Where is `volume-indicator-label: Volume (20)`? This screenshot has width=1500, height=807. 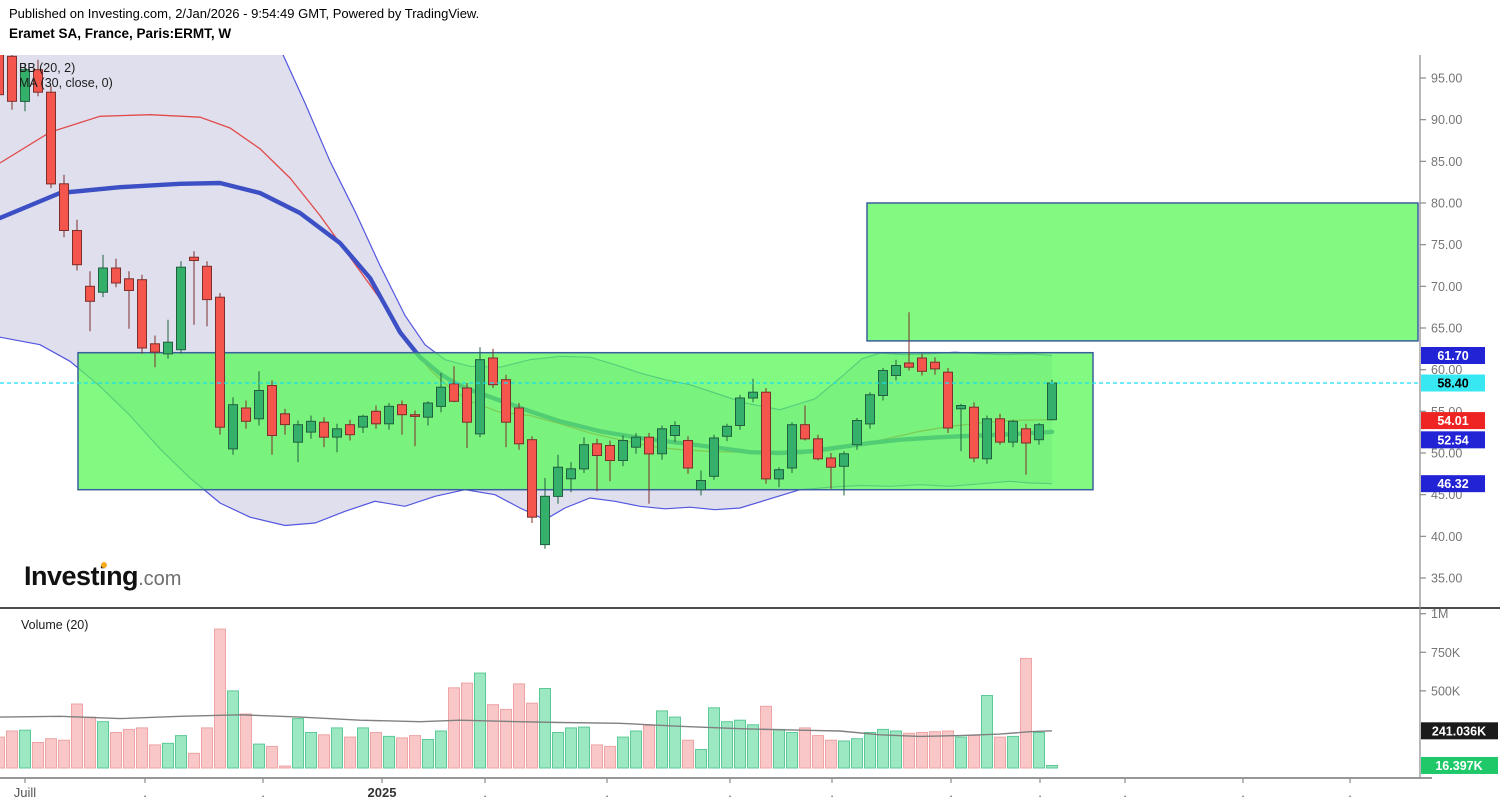
volume-indicator-label: Volume (20) is located at coordinates (55, 625).